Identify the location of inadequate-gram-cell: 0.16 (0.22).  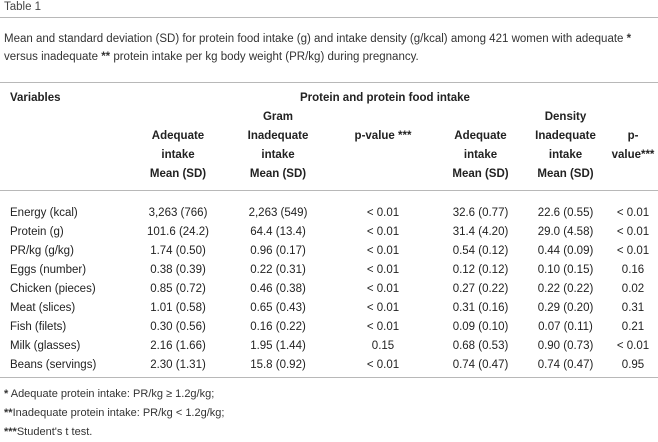
(278, 326).